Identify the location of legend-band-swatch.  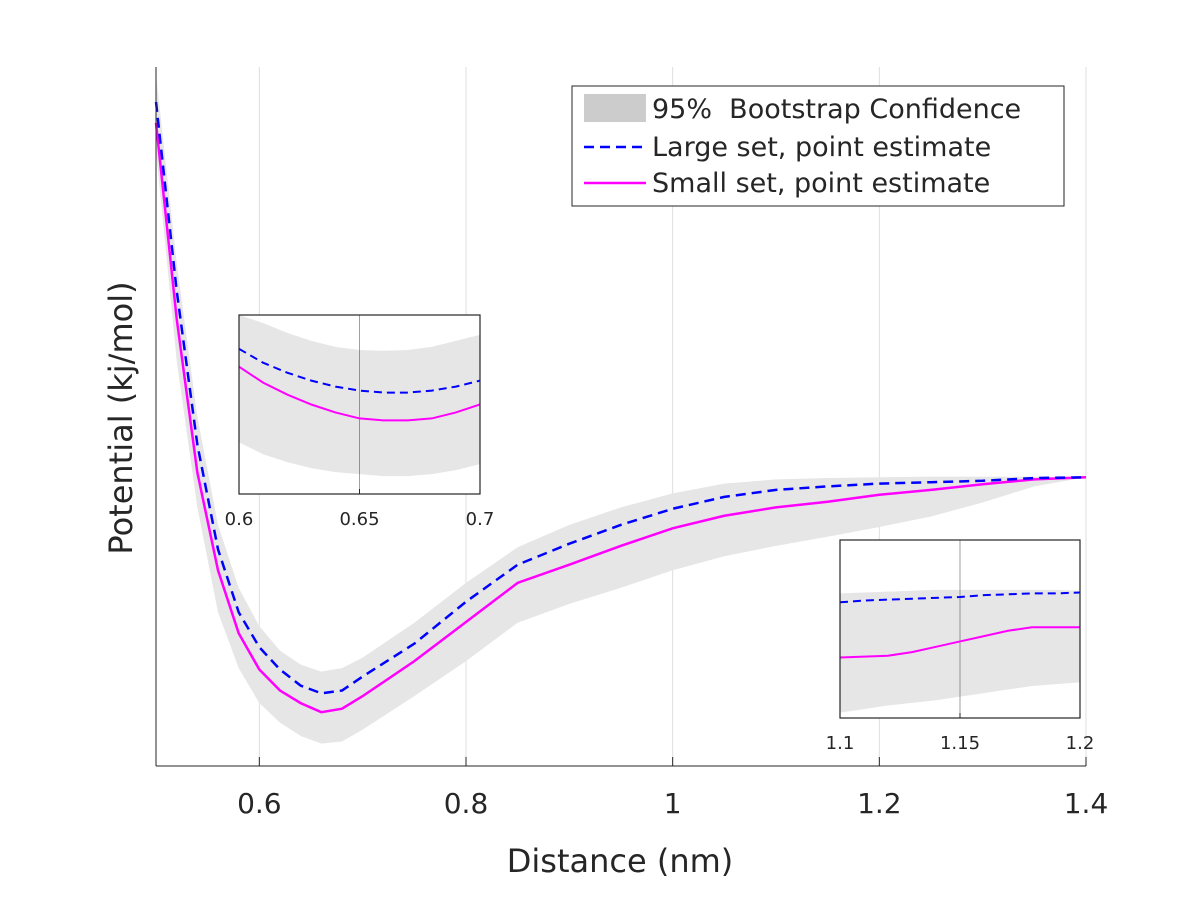
(615, 108).